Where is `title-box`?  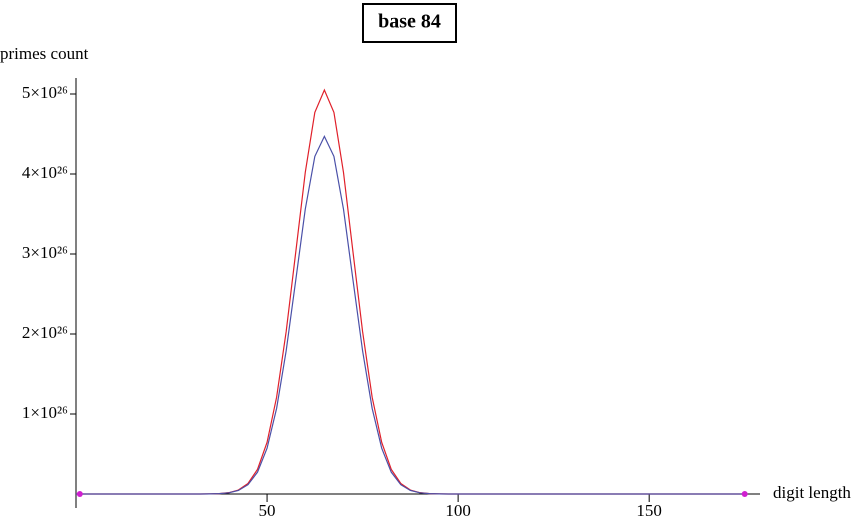
title-box is located at coordinates (409, 23).